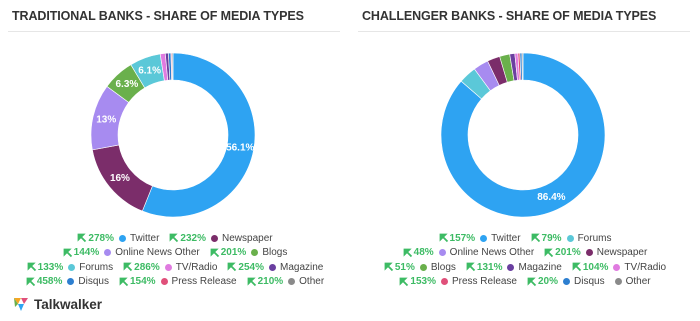 The image size is (700, 321). Describe the element at coordinates (423, 282) in the screenshot. I see `change-label: 153%` at that location.